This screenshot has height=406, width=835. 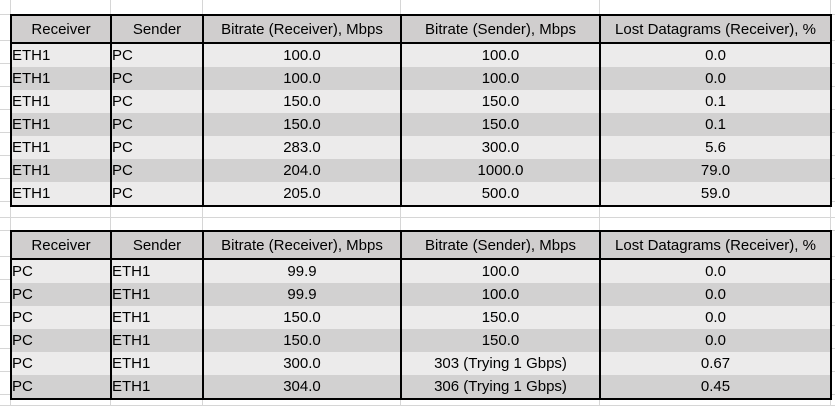 I want to click on table-row: PC ETH1 304.0 306 (Trying 1 Gbps) 0.45, so click(x=421, y=387).